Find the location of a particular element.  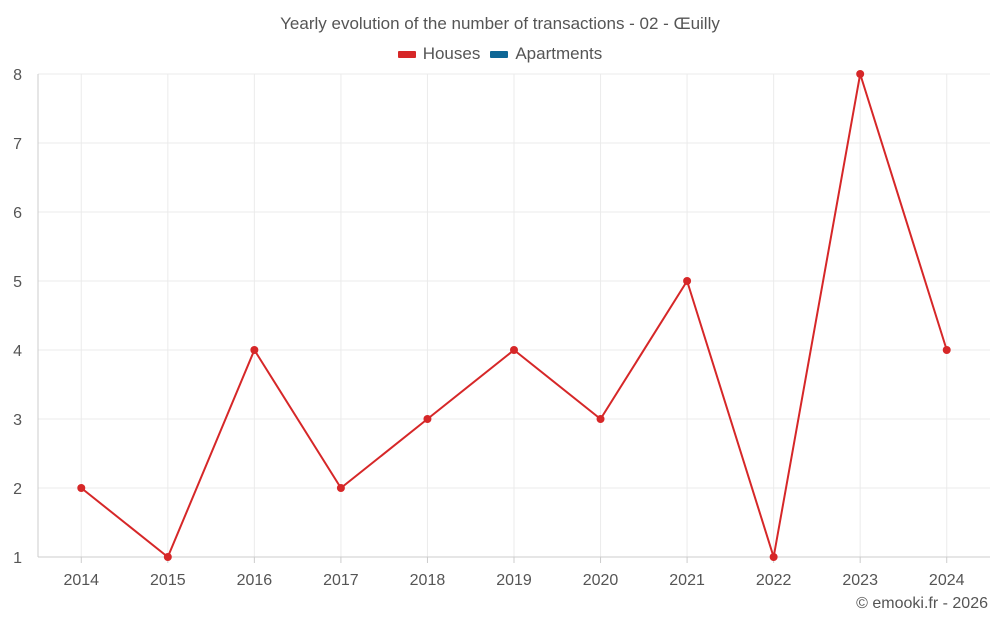

y-tick-label-2: 2 is located at coordinates (17, 489).